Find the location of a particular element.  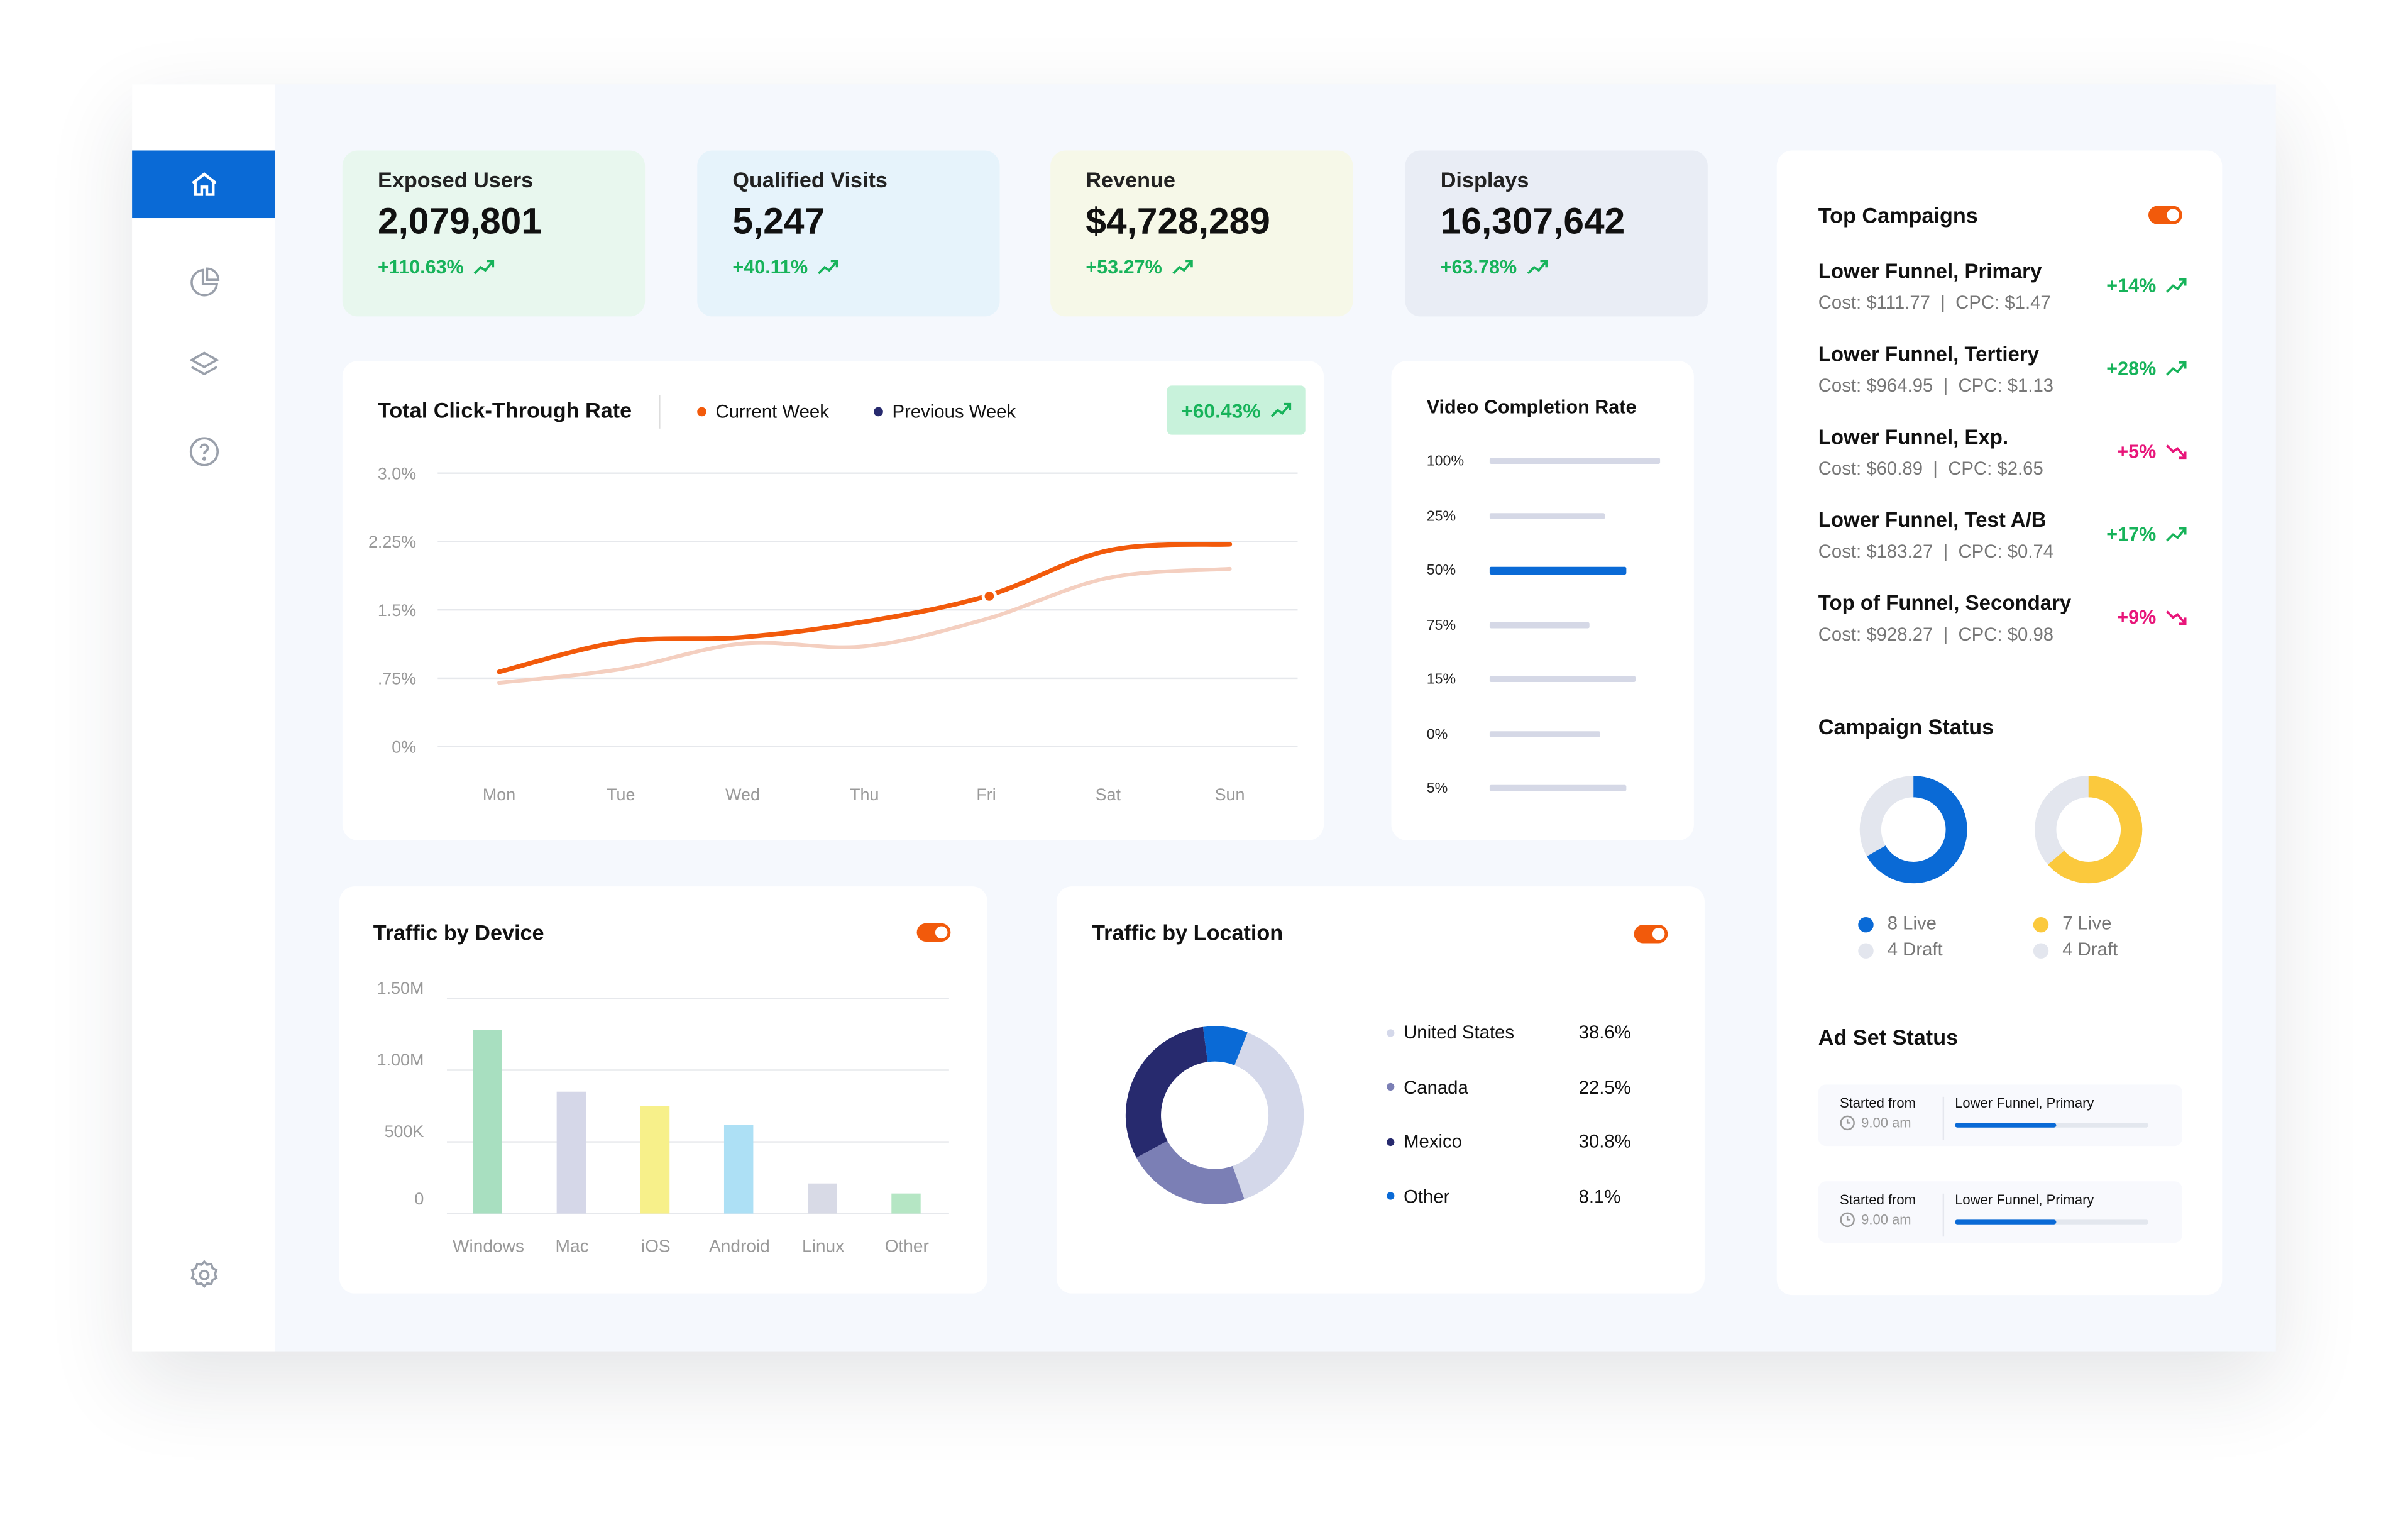

x-tick-label: Fri is located at coordinates (986, 794).